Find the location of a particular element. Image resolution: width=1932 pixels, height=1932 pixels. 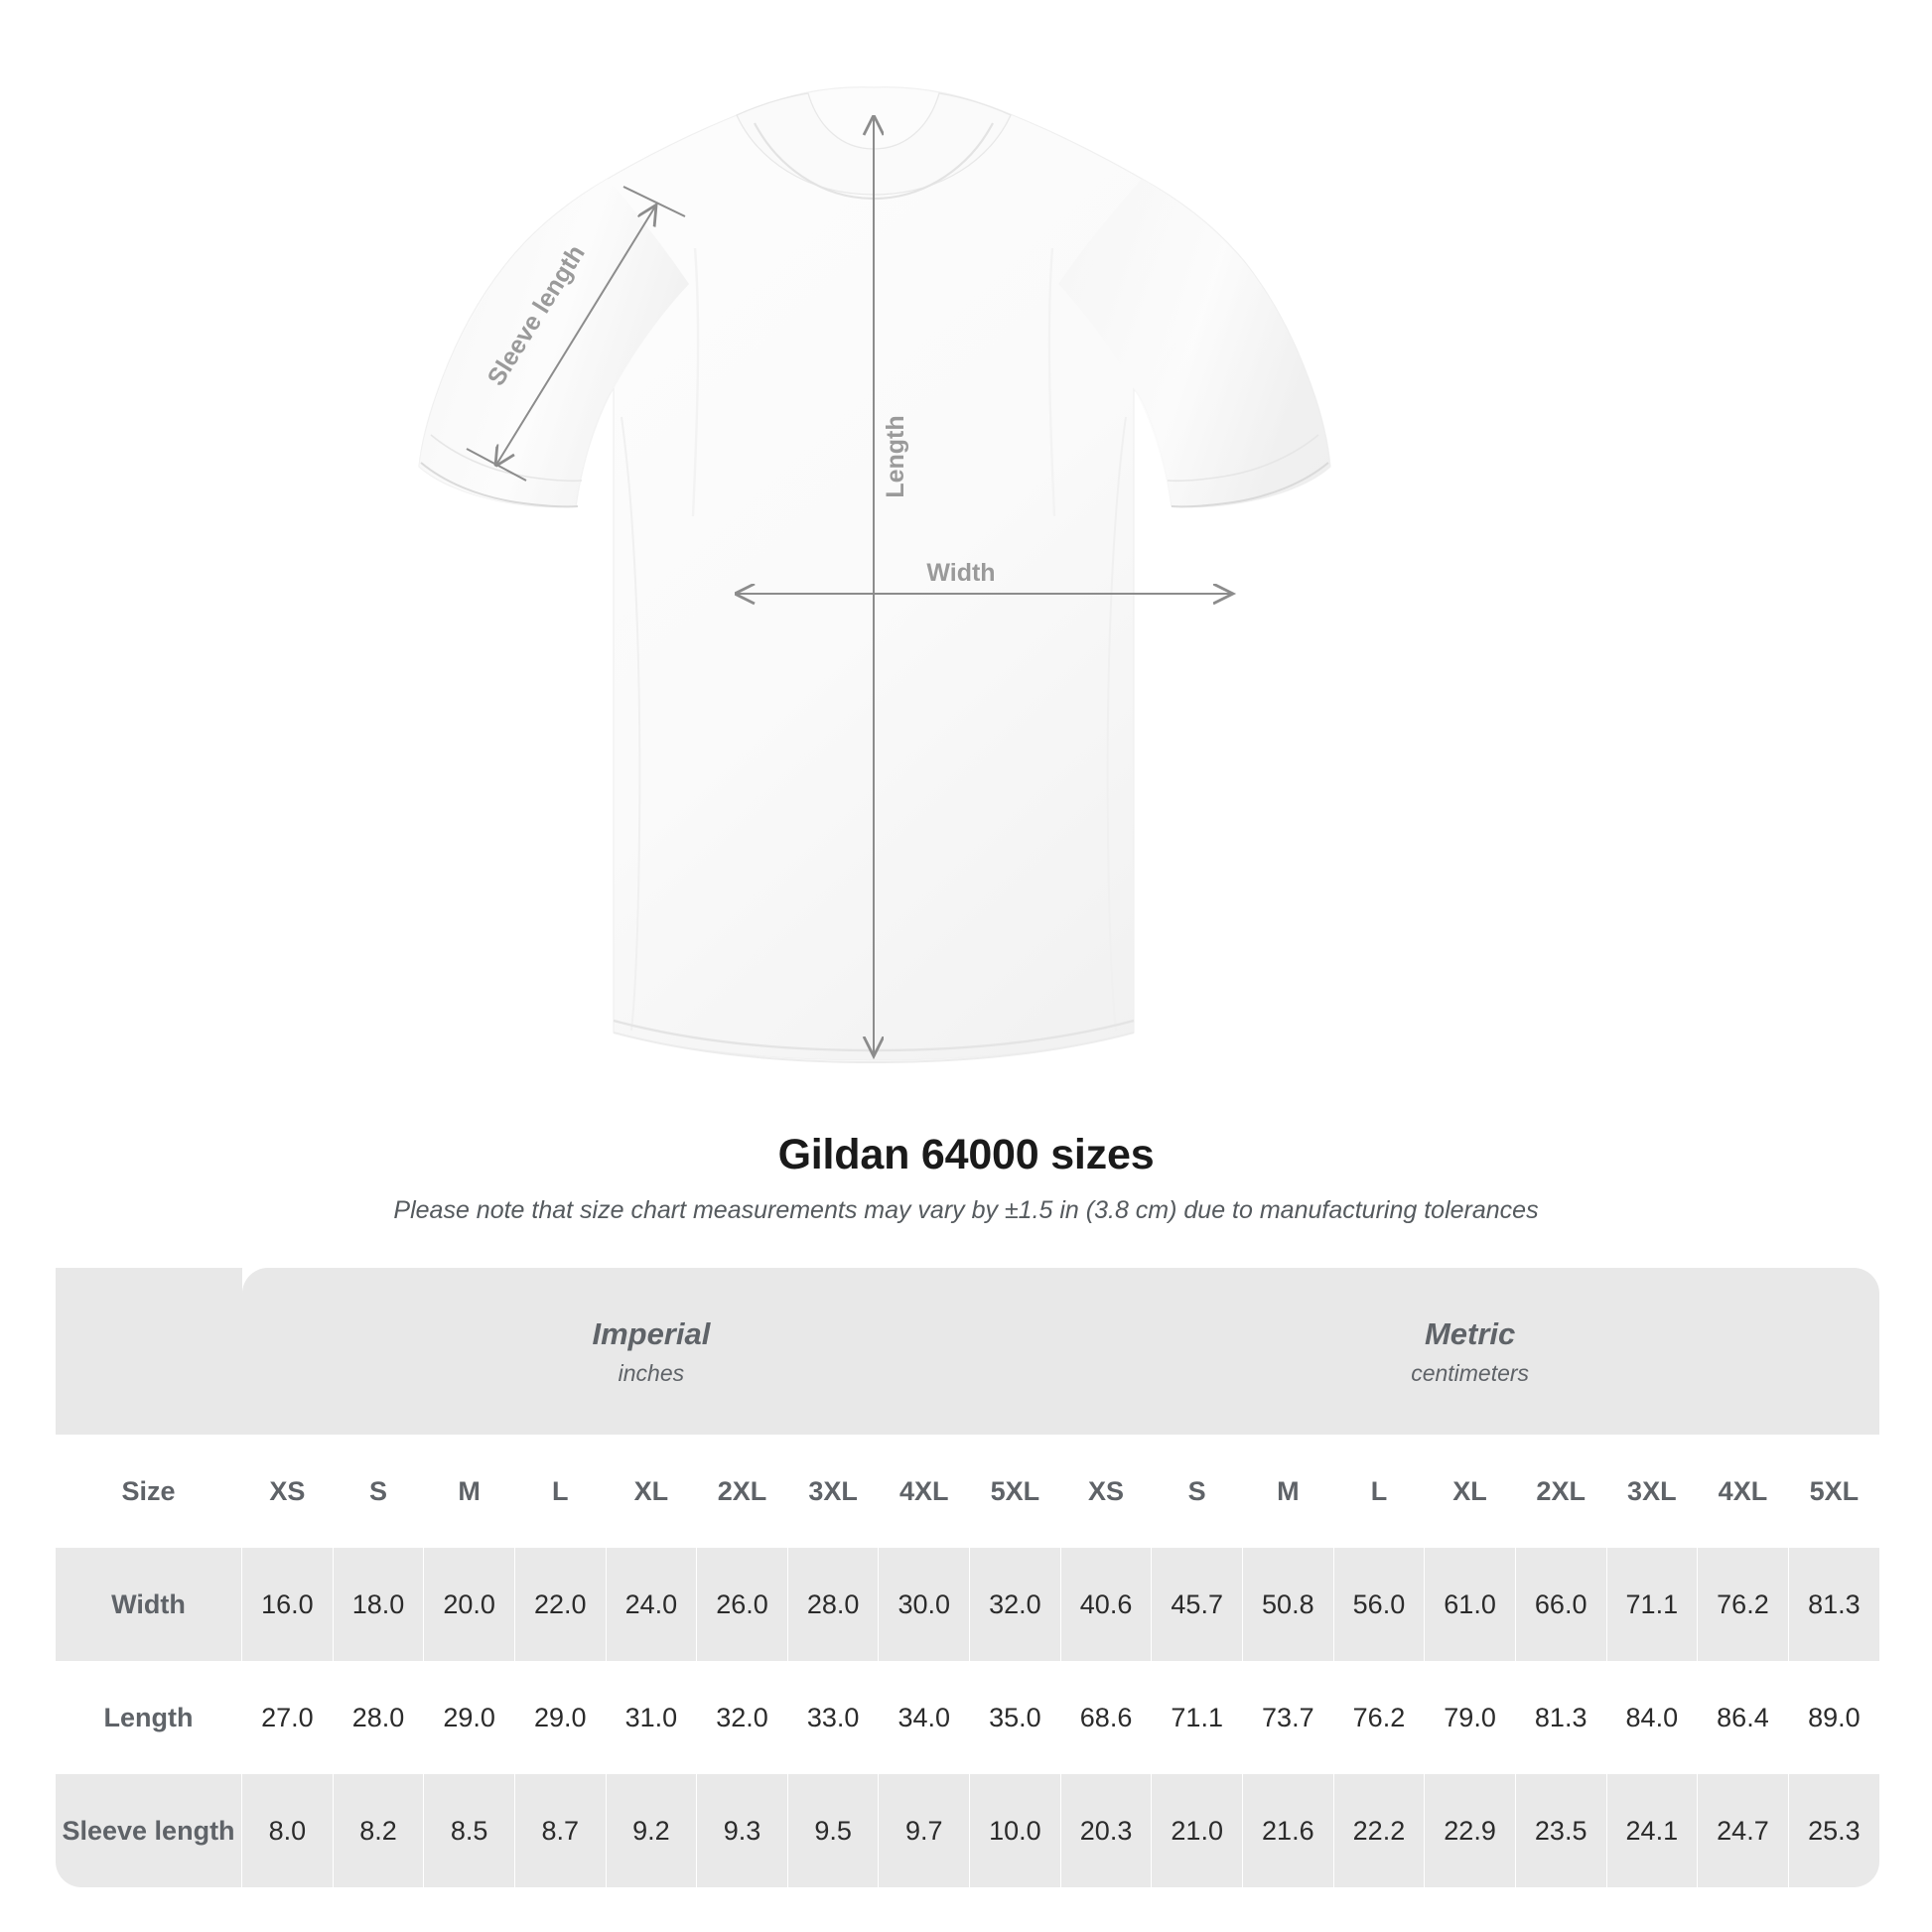

measurement-cell: 9.5 is located at coordinates (833, 1831).